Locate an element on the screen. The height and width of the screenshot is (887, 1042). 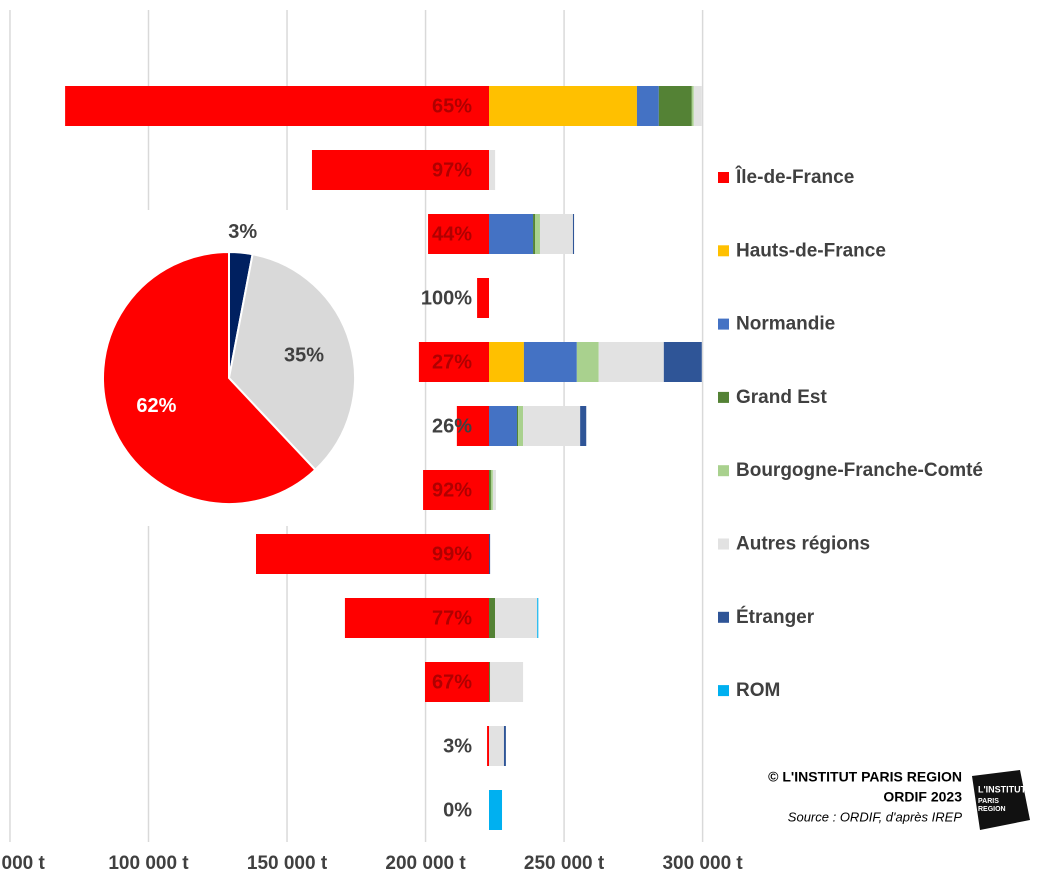
legend-label: ROM is located at coordinates (758, 690).